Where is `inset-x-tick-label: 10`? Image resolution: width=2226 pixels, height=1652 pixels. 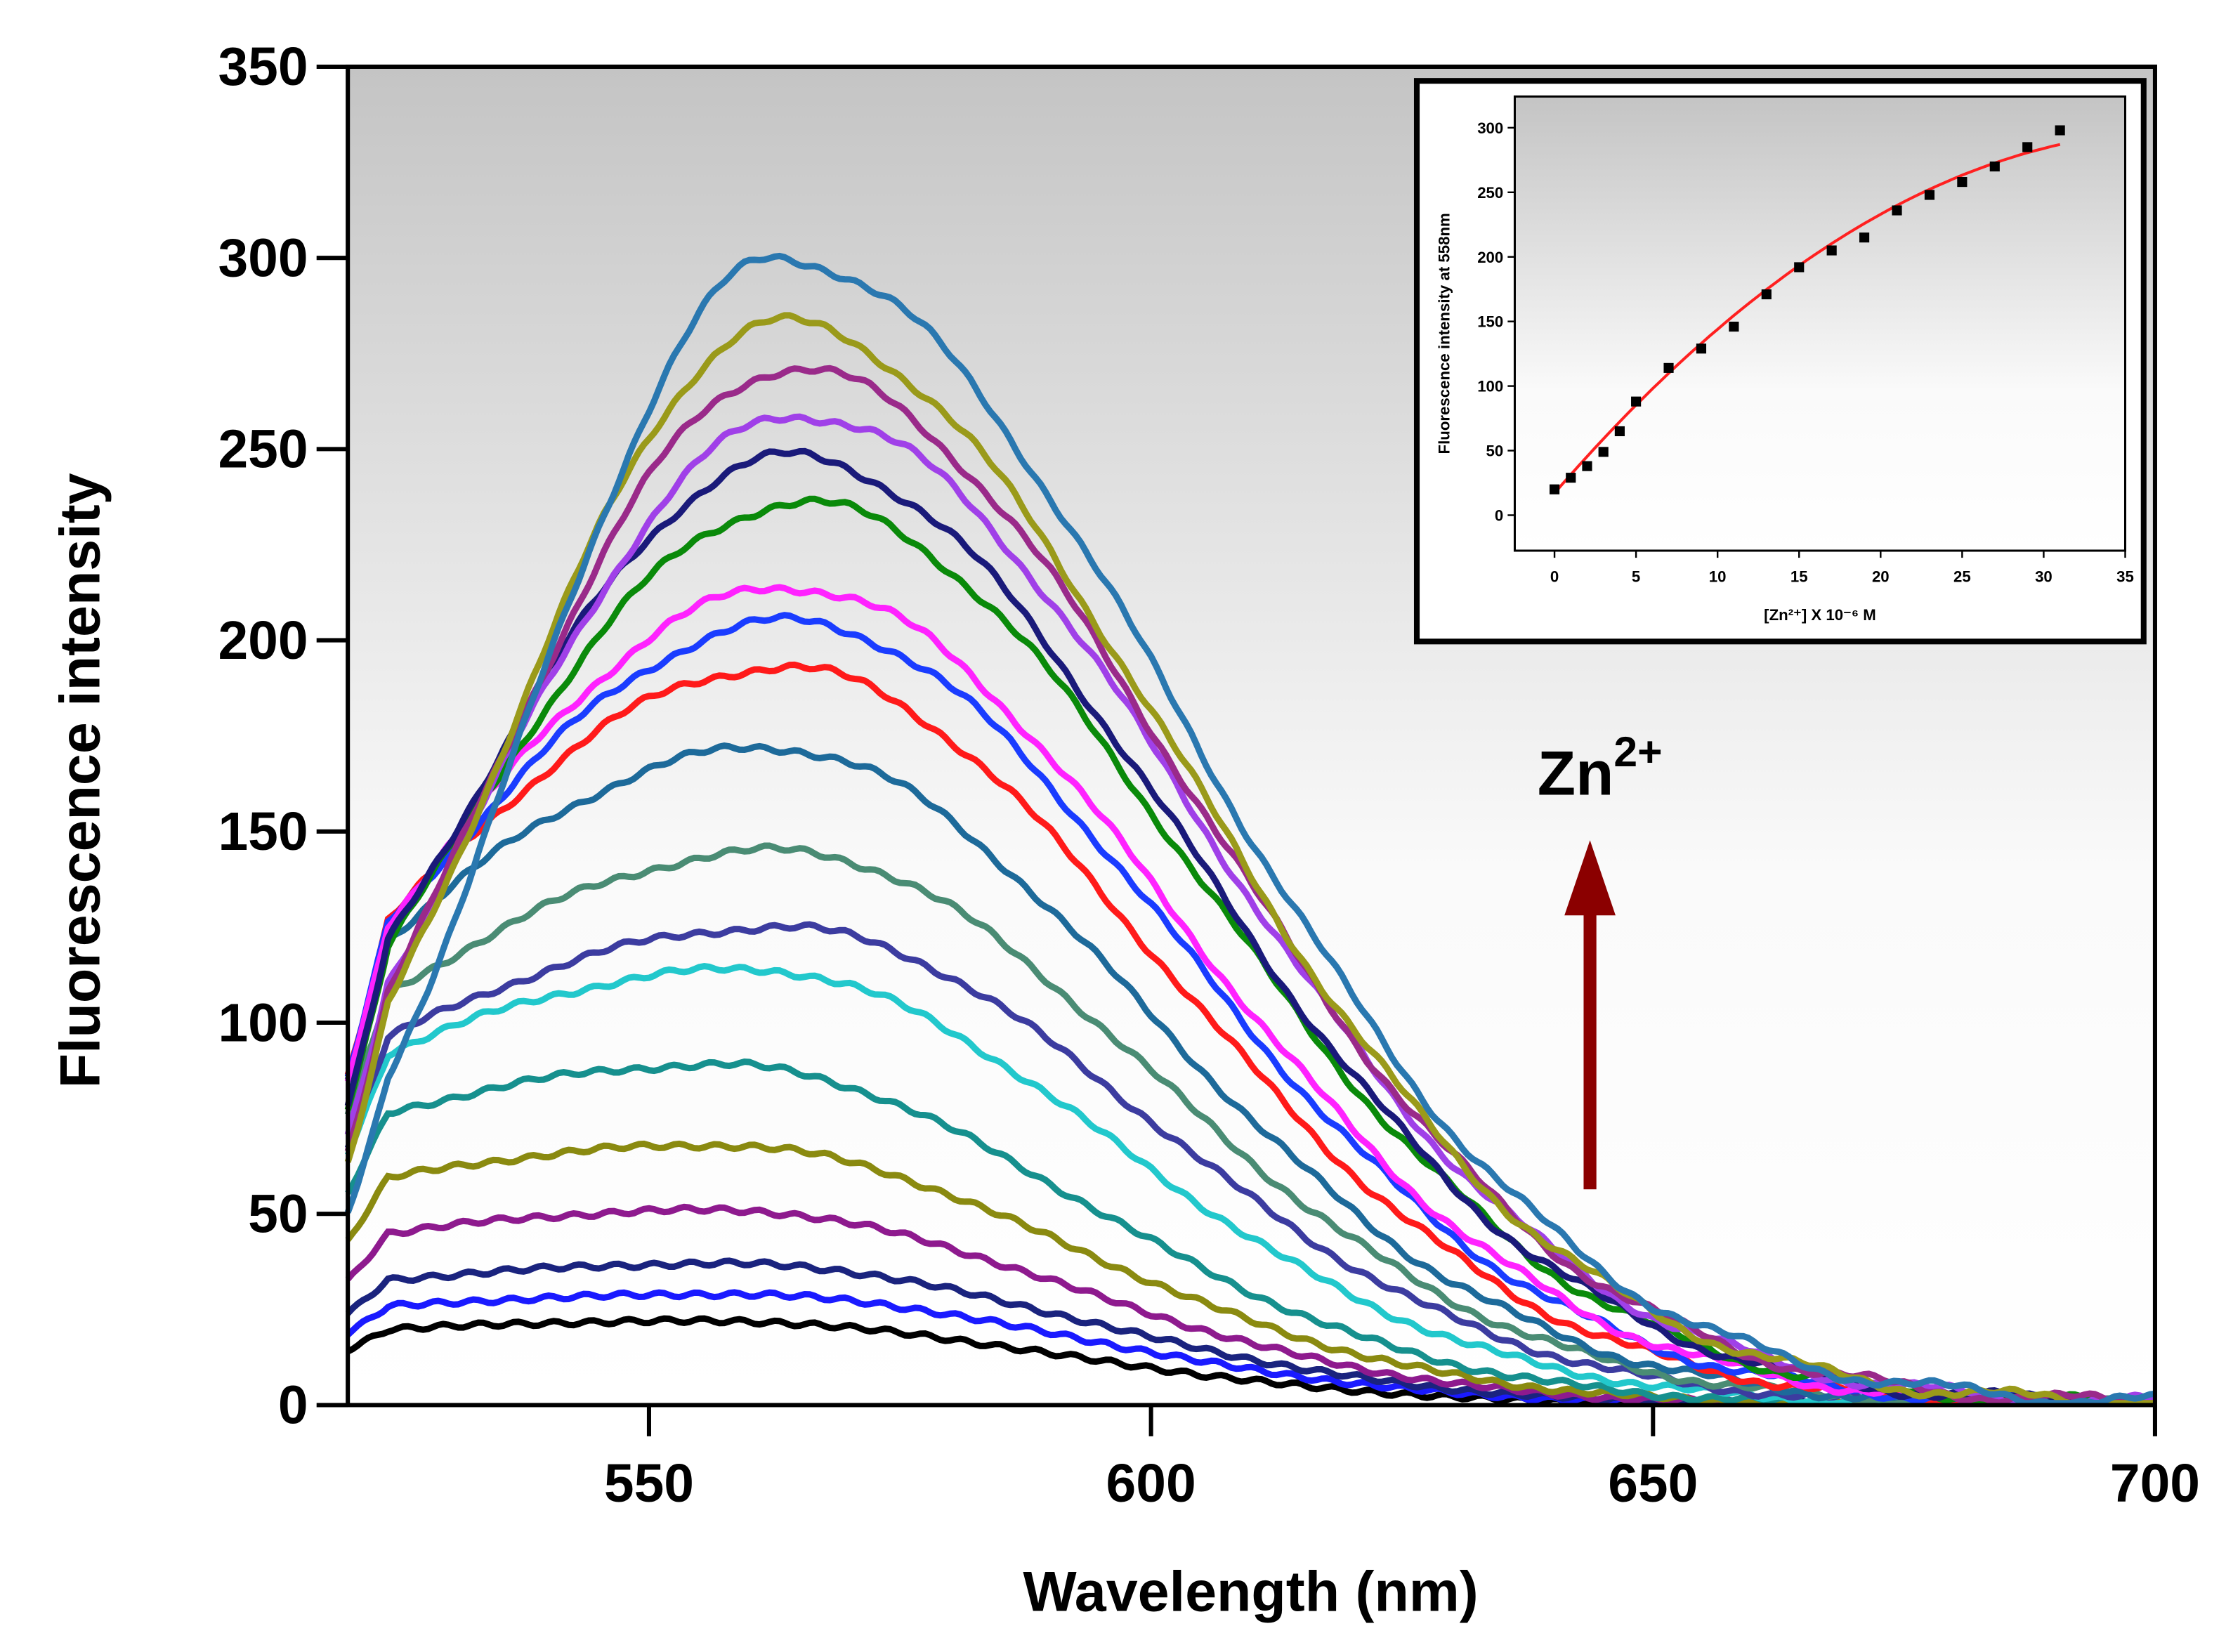 inset-x-tick-label: 10 is located at coordinates (1718, 576).